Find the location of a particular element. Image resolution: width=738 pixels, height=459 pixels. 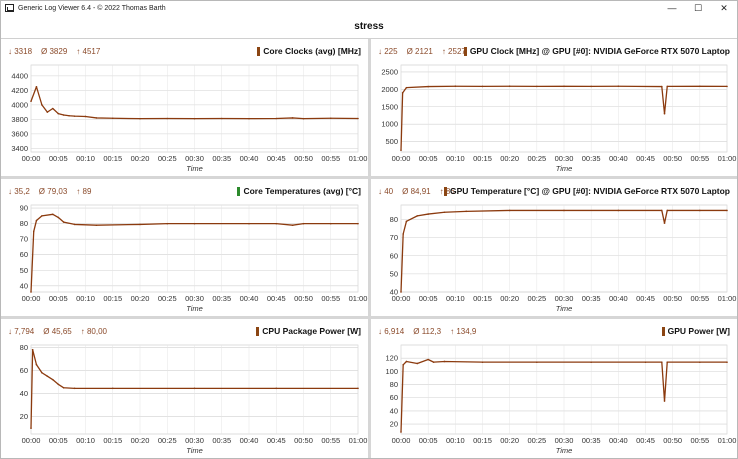

x-tick-label: 00:35 is located at coordinates (591, 440).